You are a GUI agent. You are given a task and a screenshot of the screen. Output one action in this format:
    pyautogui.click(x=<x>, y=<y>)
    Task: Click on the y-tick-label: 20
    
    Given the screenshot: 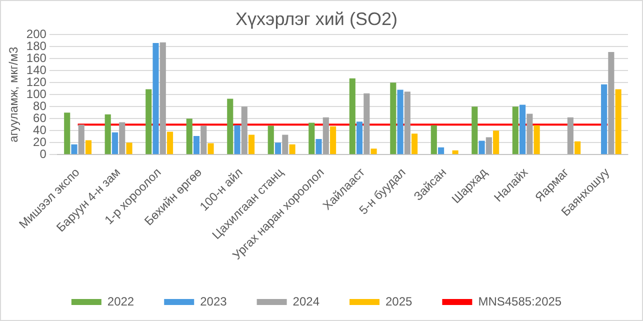 What is the action you would take?
    pyautogui.click(x=40, y=141)
    